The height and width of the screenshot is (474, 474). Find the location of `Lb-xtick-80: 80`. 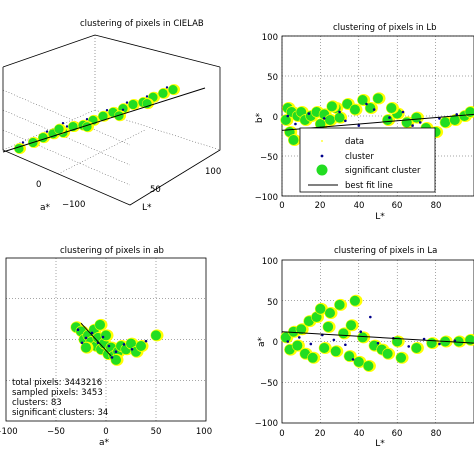

Lb-xtick-80: 80 is located at coordinates (436, 206).